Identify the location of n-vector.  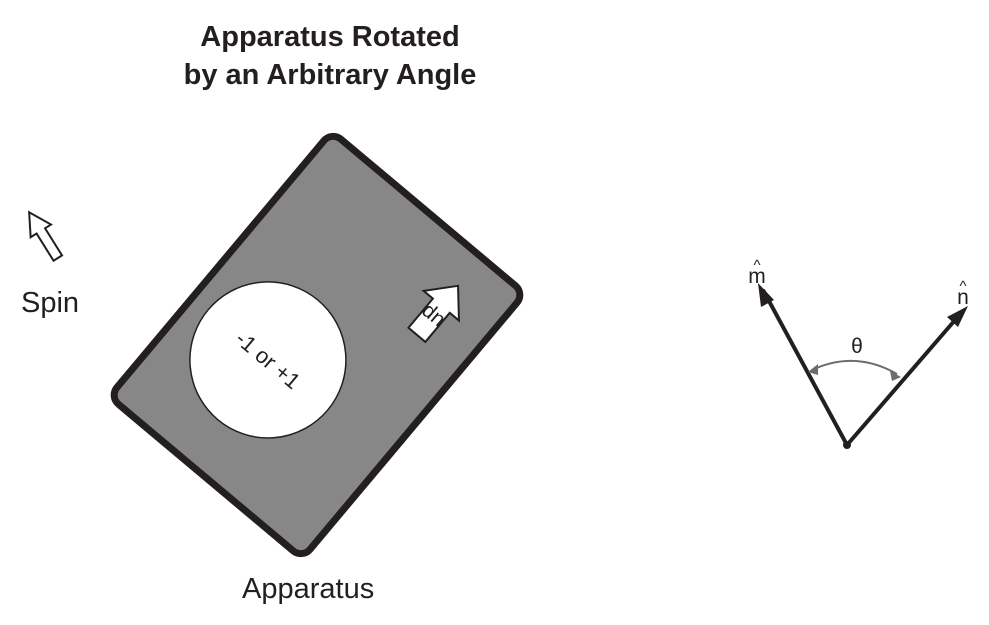
(904, 378).